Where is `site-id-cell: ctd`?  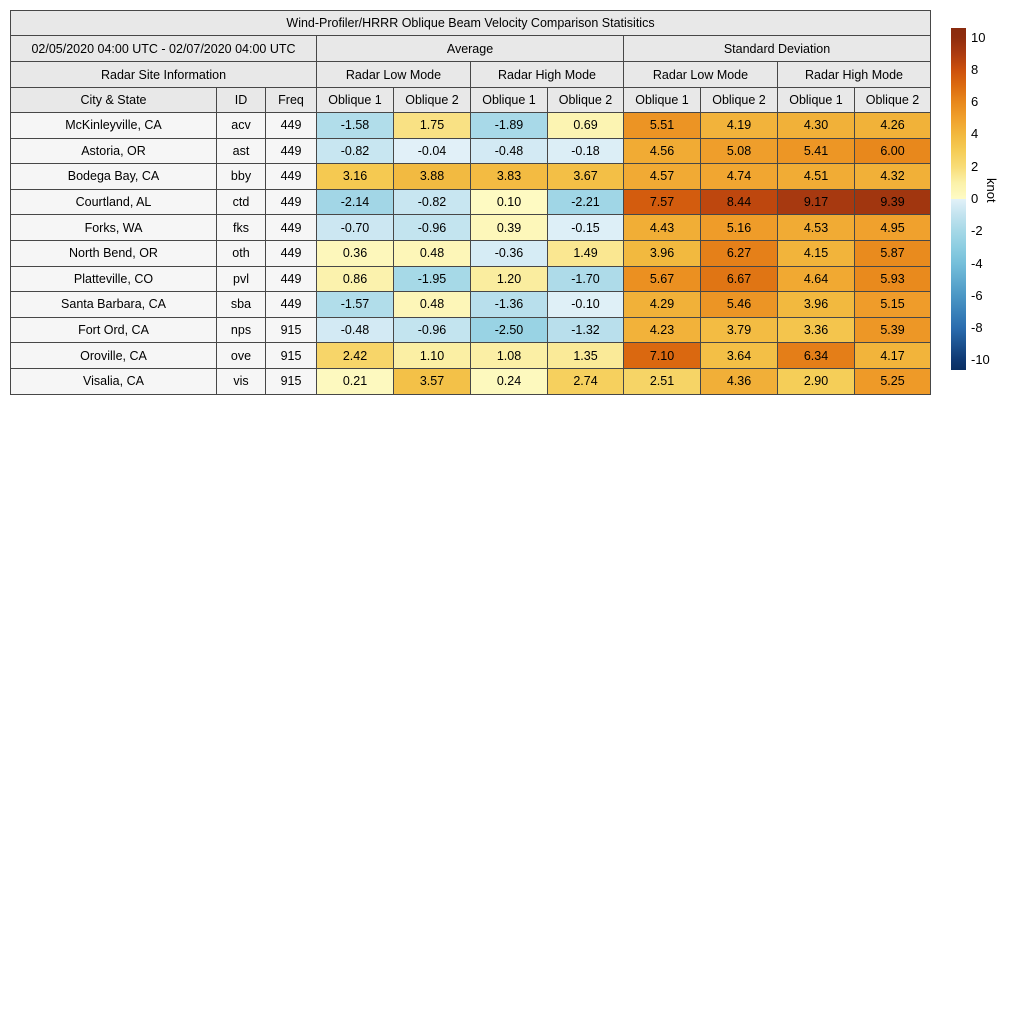 site-id-cell: ctd is located at coordinates (241, 202).